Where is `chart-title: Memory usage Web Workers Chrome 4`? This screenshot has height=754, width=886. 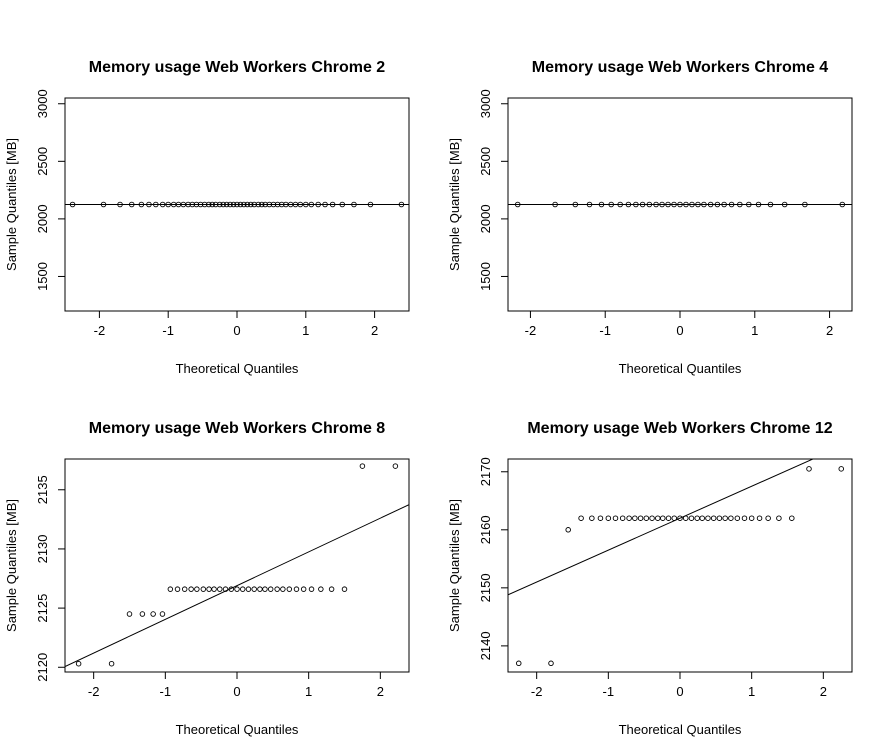
chart-title: Memory usage Web Workers Chrome 4 is located at coordinates (680, 67).